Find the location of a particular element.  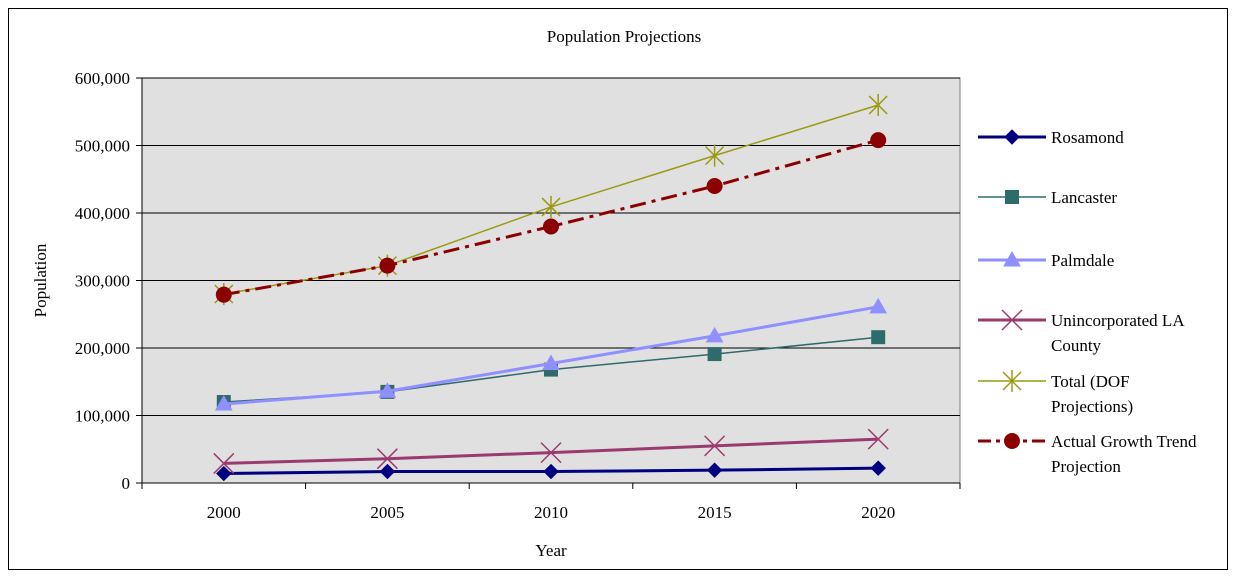

point-total-dof-projections-2015 is located at coordinates (715, 155).